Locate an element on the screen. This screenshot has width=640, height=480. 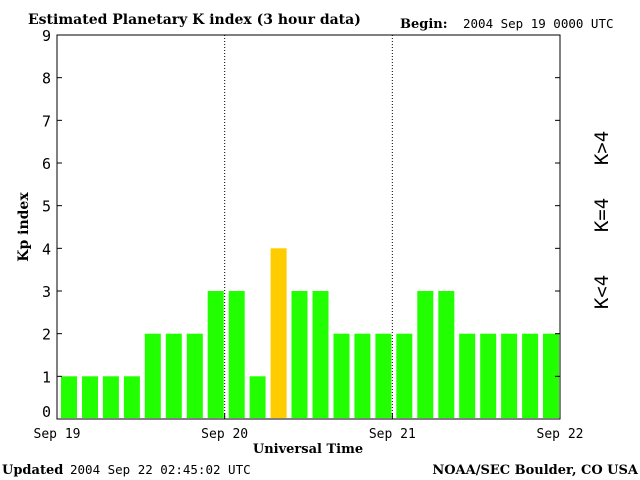
legend-k-greater-4: K>4 is located at coordinates (602, 148).